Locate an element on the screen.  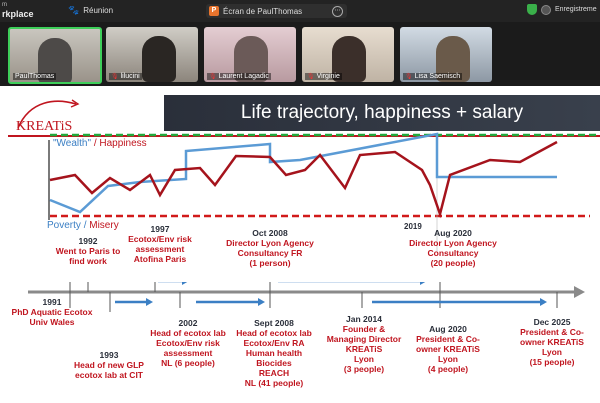
participant-name: Laurent Lagadic is located at coordinates (243, 76).